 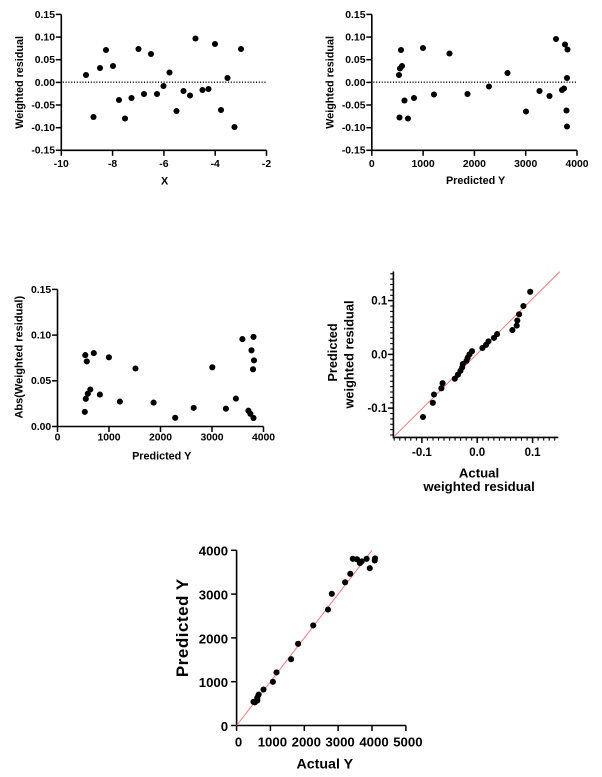 I want to click on svg-text: X, so click(x=165, y=182).